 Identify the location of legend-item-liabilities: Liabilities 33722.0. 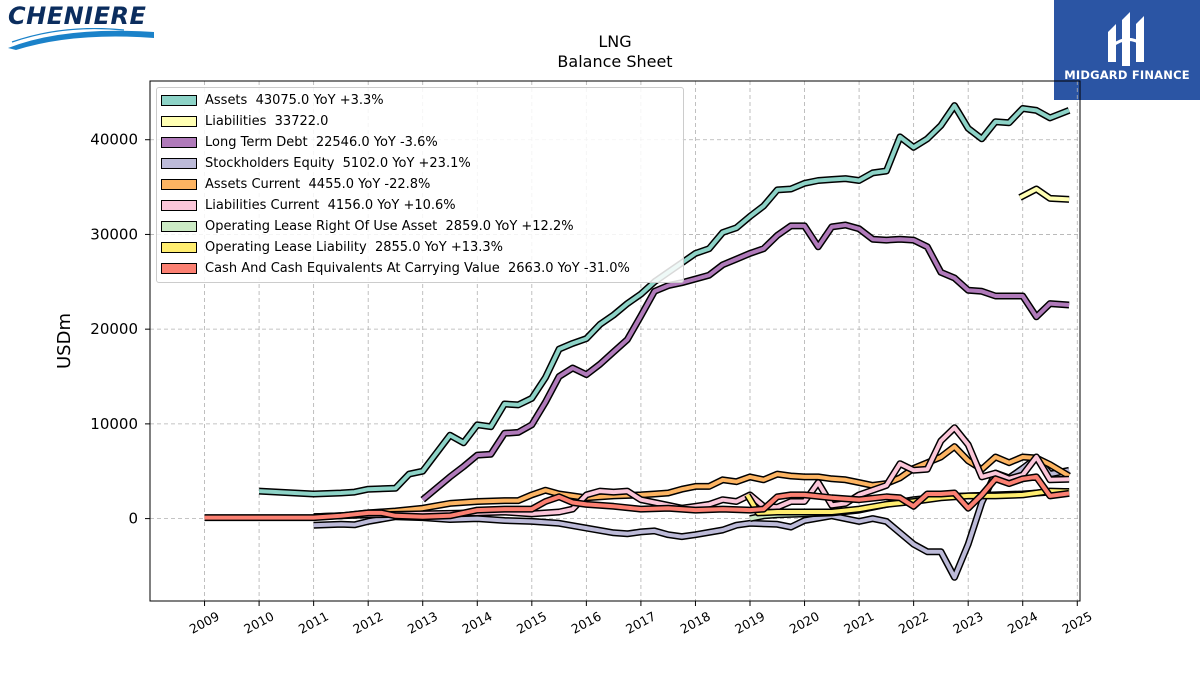
(244, 121).